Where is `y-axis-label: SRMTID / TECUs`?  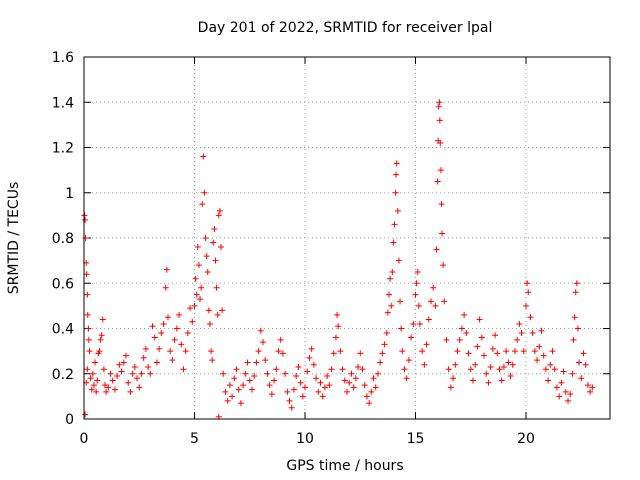 y-axis-label: SRMTID / TECUs is located at coordinates (14, 238).